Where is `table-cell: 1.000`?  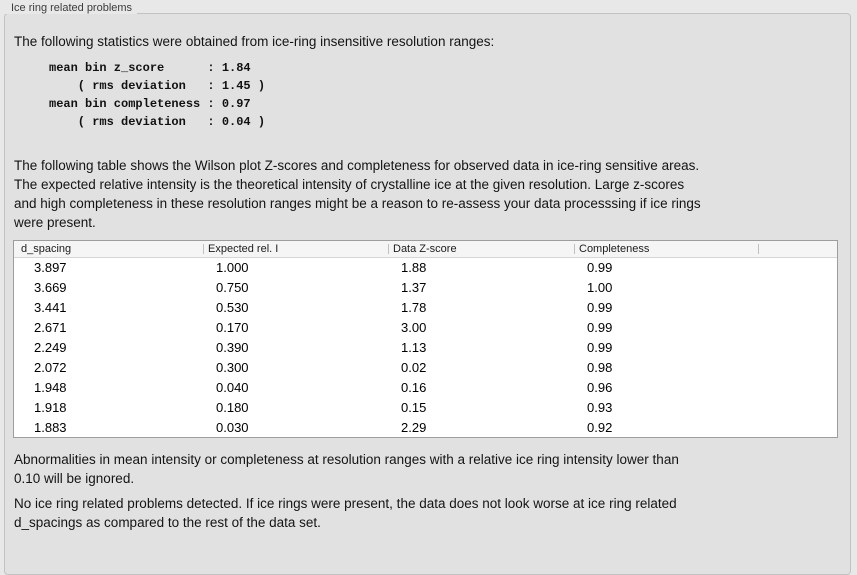 table-cell: 1.000 is located at coordinates (232, 267).